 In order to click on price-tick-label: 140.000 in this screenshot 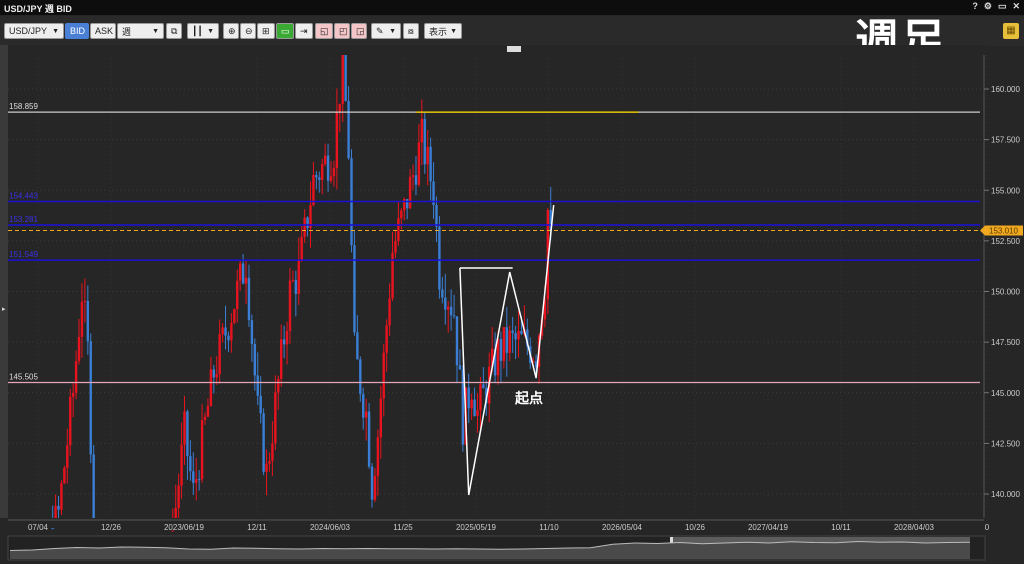, I will do `click(1005, 494)`.